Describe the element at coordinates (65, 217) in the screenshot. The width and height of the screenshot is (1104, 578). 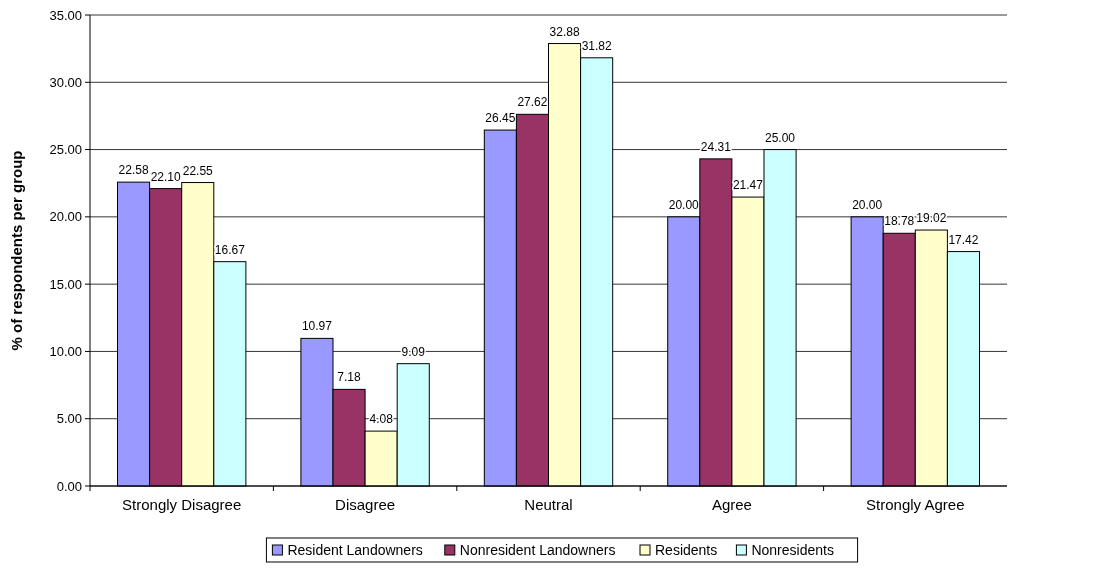
I see `y-tick-label: 20.00` at that location.